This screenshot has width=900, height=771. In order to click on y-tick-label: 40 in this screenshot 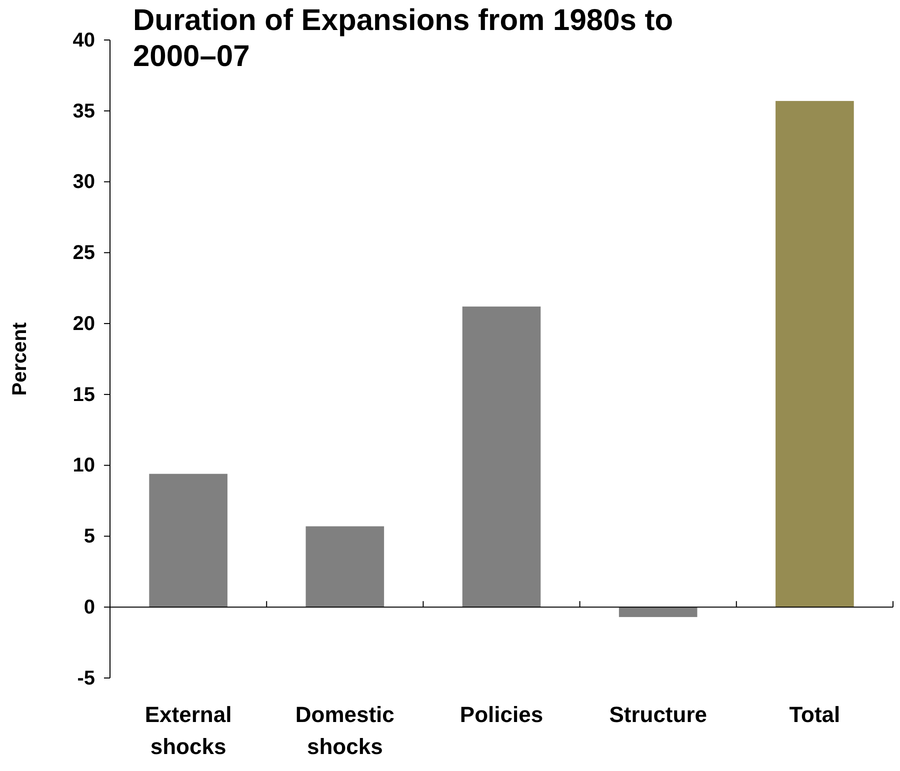, I will do `click(83, 40)`.